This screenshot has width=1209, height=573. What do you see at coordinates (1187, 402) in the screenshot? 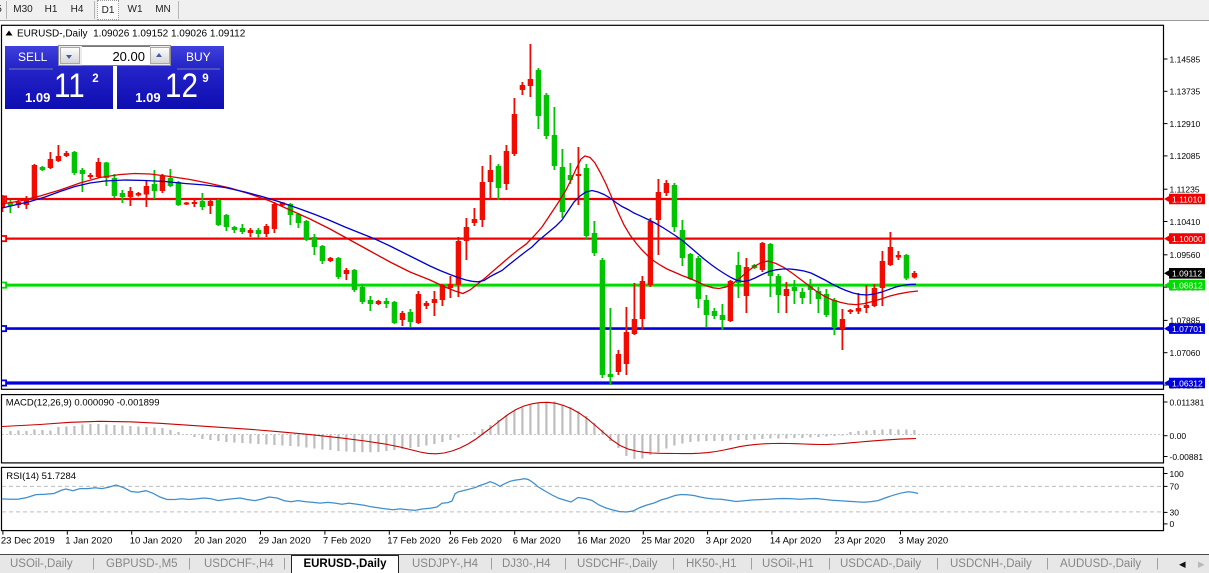
I see `svg-text: 0.011381` at bounding box center [1187, 402].